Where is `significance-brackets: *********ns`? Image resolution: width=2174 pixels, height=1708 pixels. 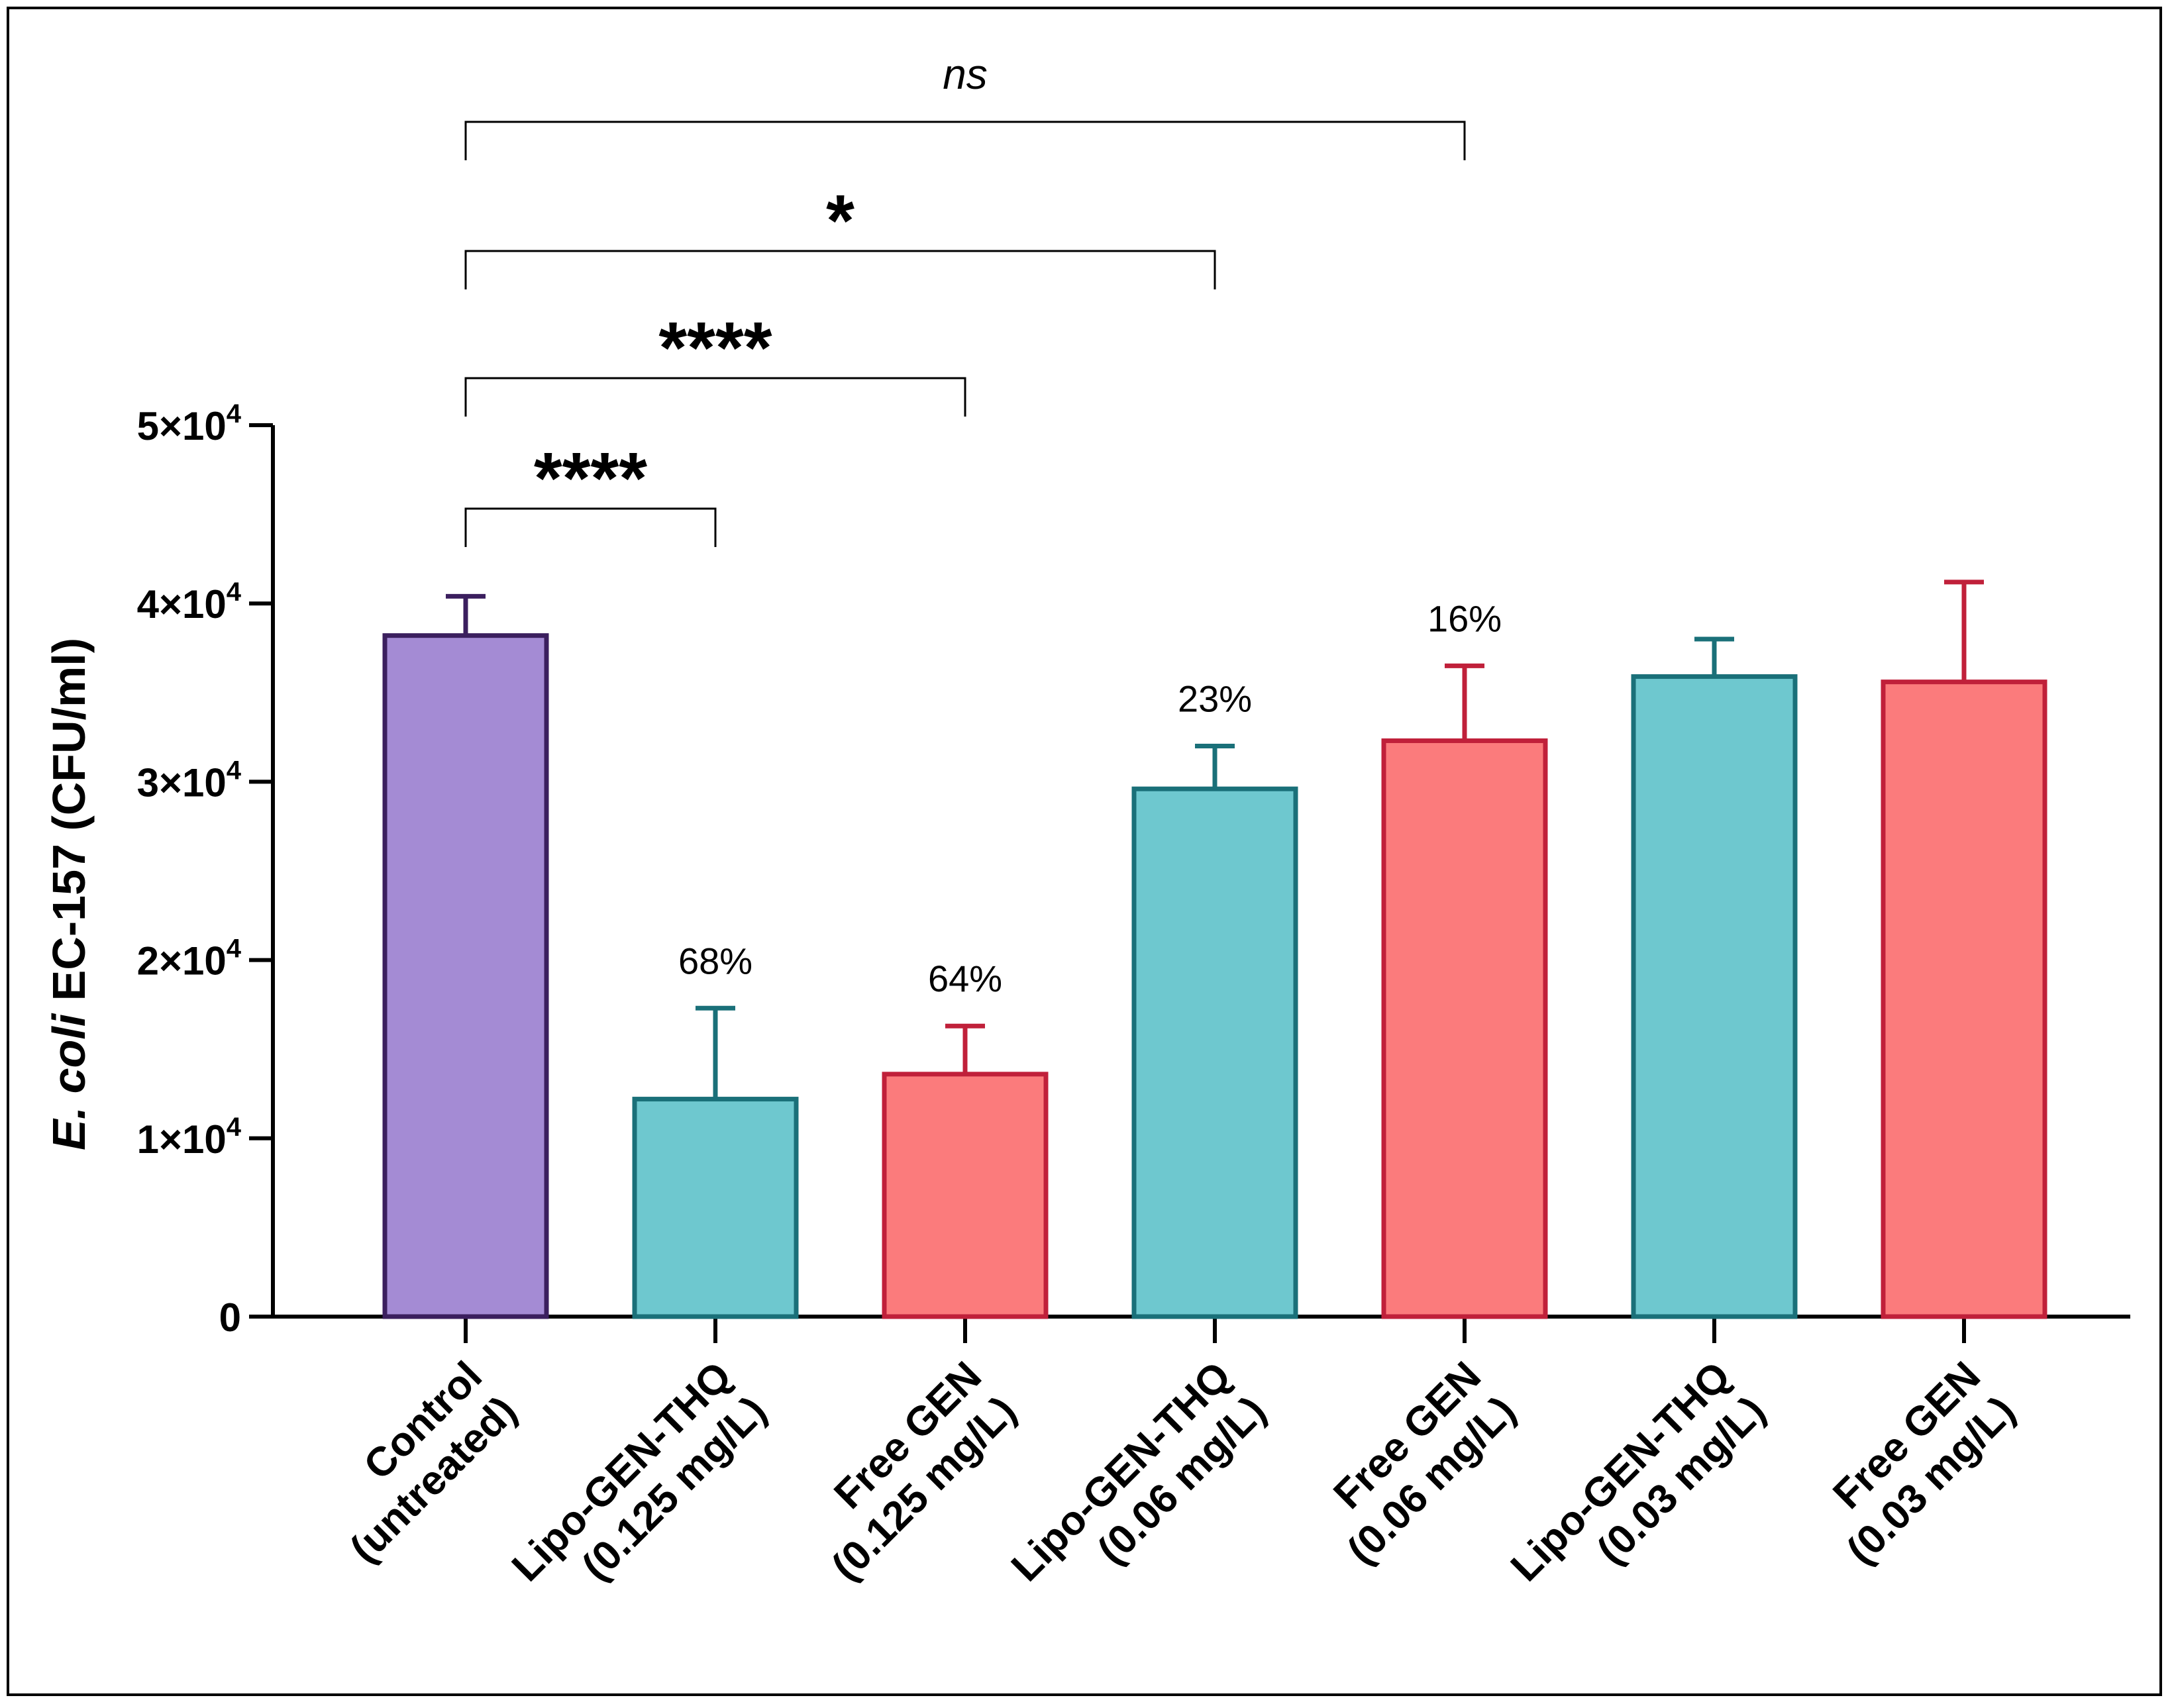
significance-brackets: *********ns is located at coordinates (965, 299).